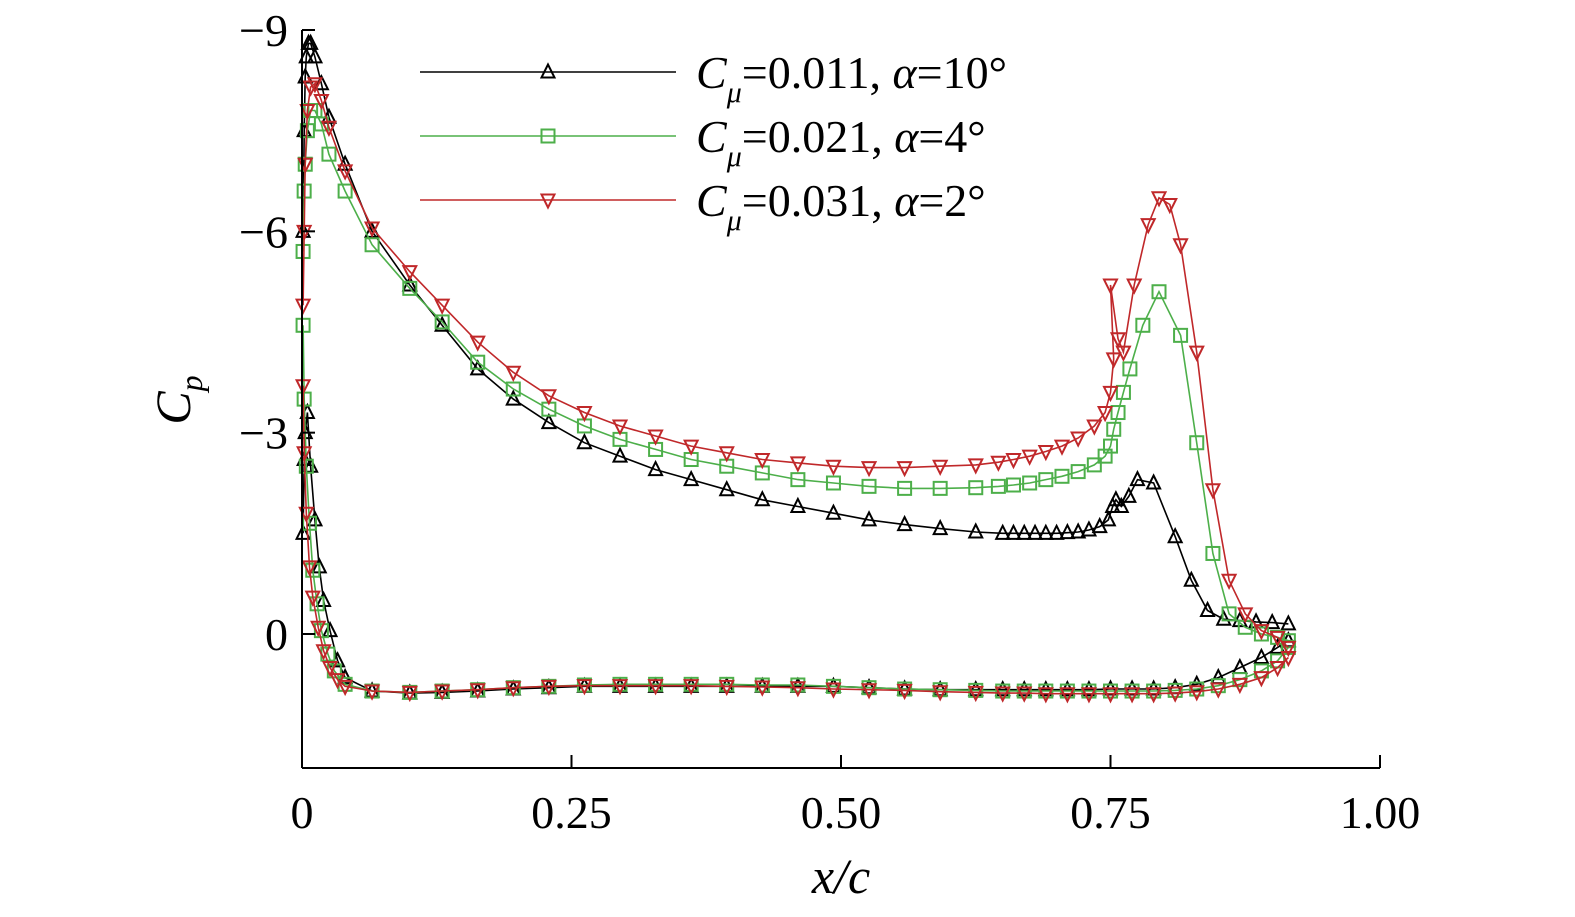 The image size is (1575, 917). What do you see at coordinates (548, 136) in the screenshot?
I see `legend-marker` at bounding box center [548, 136].